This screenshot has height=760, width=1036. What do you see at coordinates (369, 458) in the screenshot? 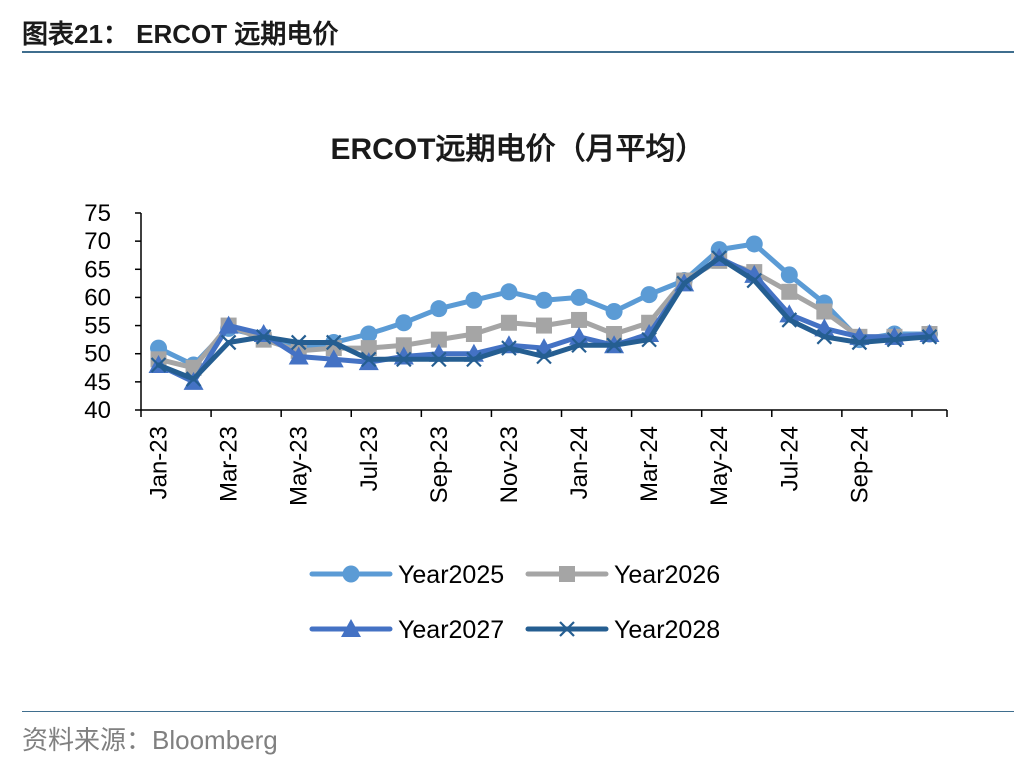
I see `x-tick-label: Jul-23` at bounding box center [369, 458].